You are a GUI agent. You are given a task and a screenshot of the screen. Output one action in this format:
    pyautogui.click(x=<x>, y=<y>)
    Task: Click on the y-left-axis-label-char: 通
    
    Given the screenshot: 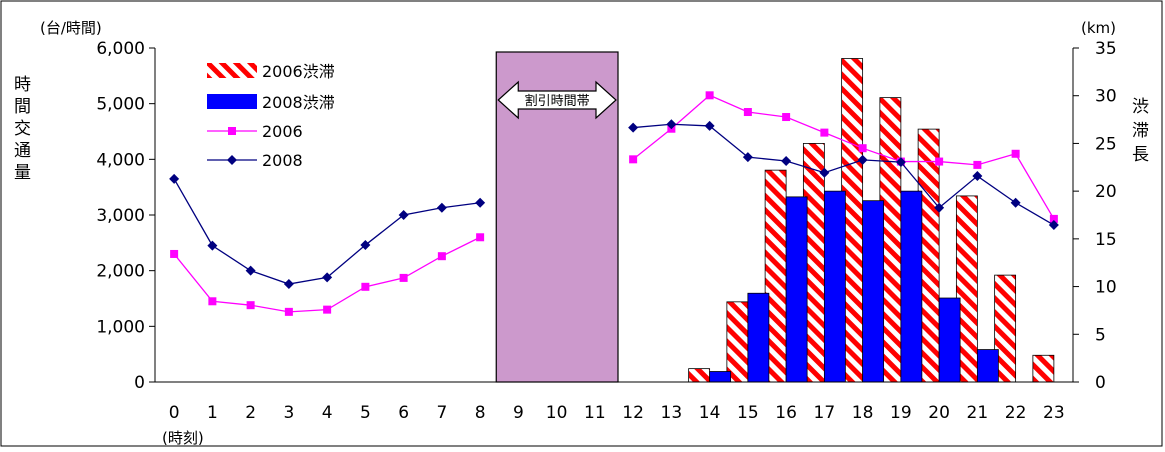 What is the action you would take?
    pyautogui.click(x=22, y=151)
    